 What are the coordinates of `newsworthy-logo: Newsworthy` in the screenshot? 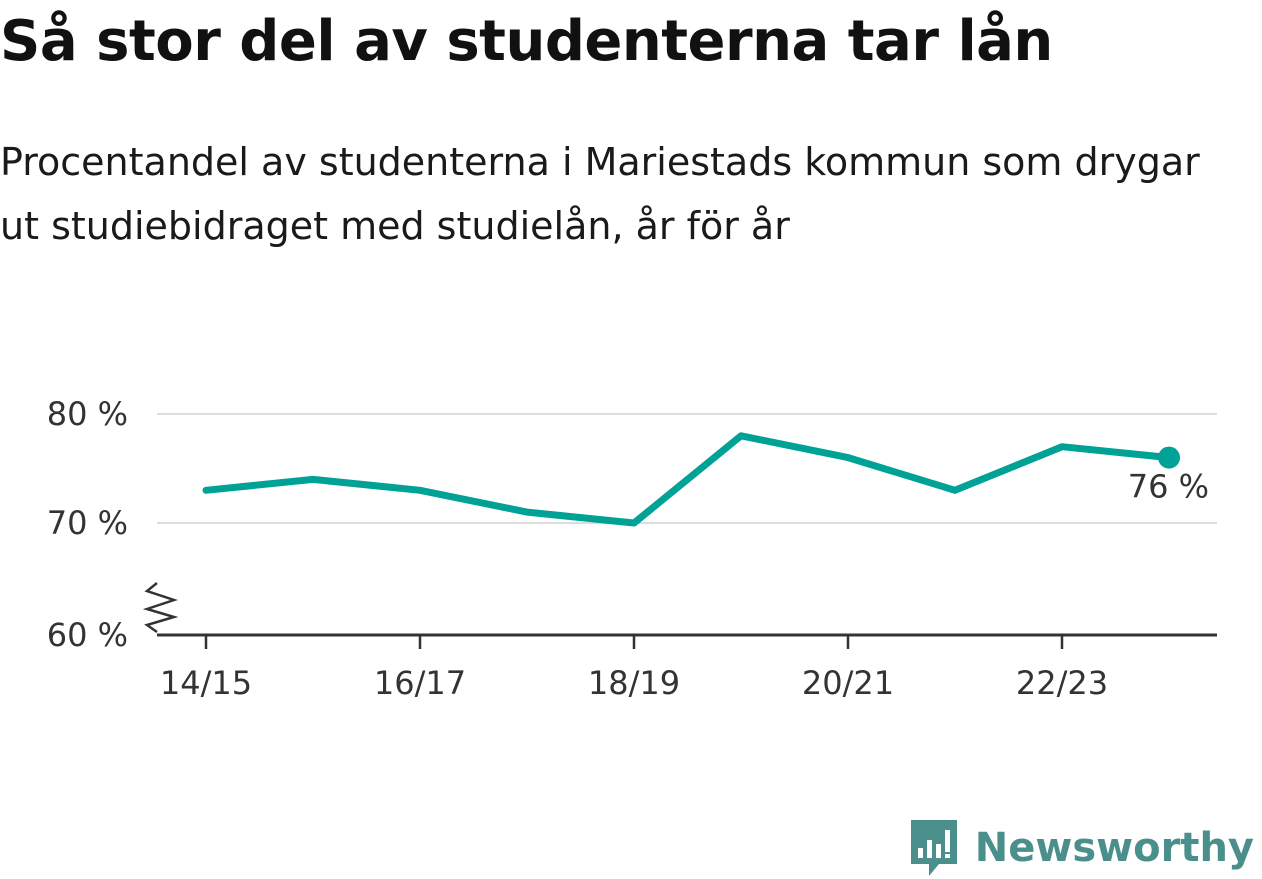 It's located at (1081, 848).